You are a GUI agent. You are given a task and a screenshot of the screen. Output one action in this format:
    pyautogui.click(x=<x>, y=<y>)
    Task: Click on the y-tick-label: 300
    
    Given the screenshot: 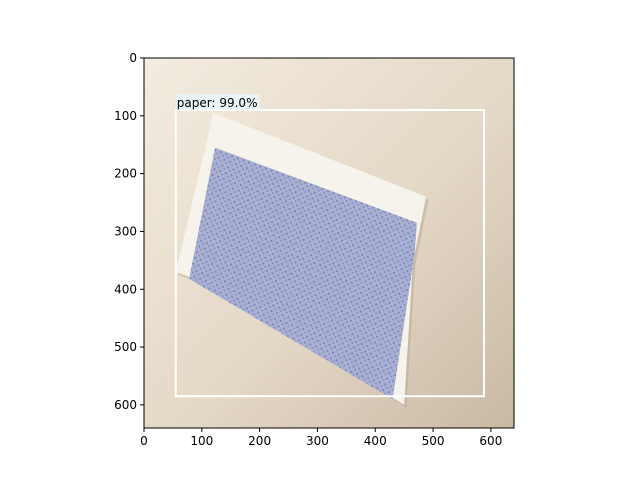 What is the action you would take?
    pyautogui.click(x=125, y=231)
    